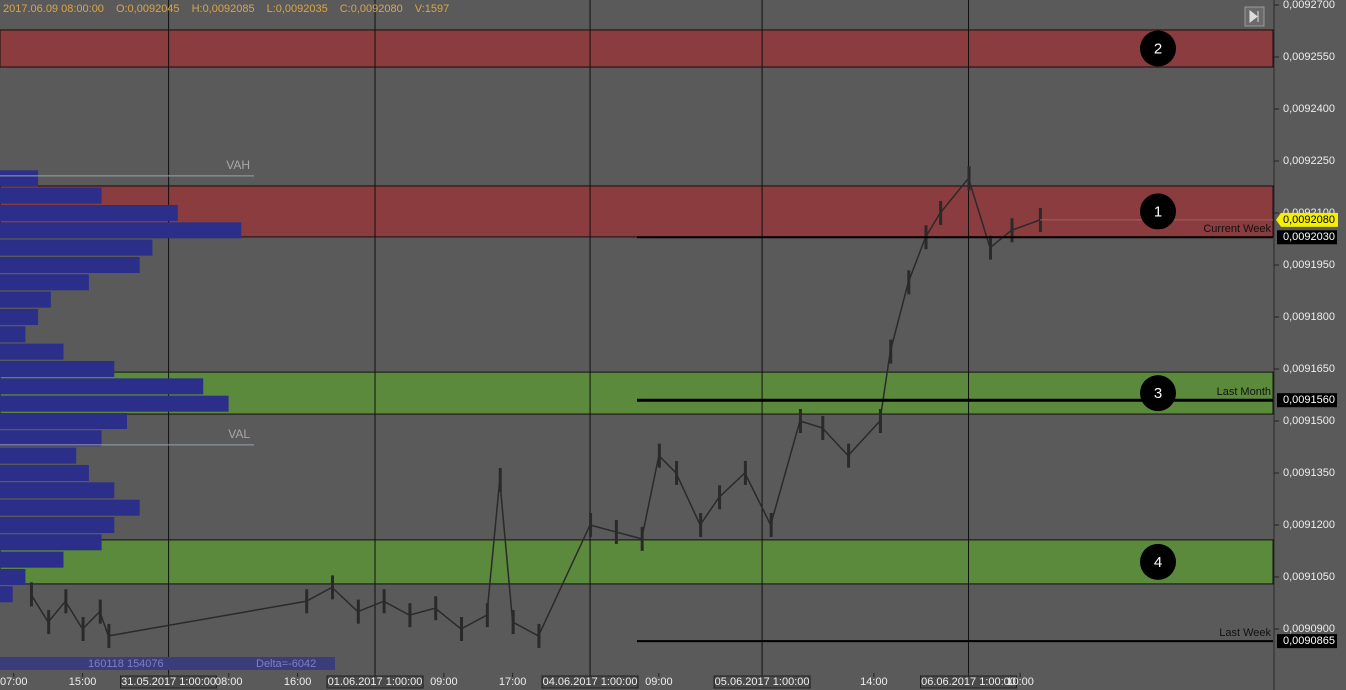 The width and height of the screenshot is (1346, 690). Describe the element at coordinates (297, 9) in the screenshot. I see `header-item: L:0,0092035` at that location.